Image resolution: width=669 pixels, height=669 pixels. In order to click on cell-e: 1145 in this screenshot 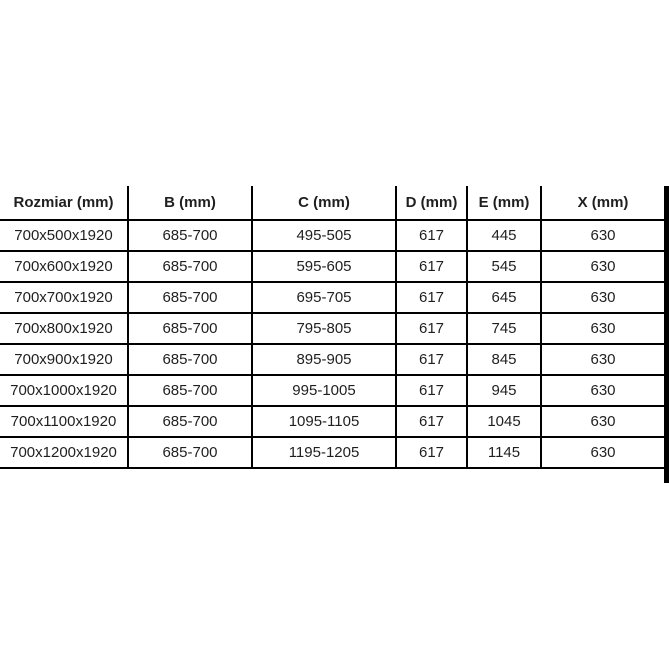, I will do `click(504, 452)`.